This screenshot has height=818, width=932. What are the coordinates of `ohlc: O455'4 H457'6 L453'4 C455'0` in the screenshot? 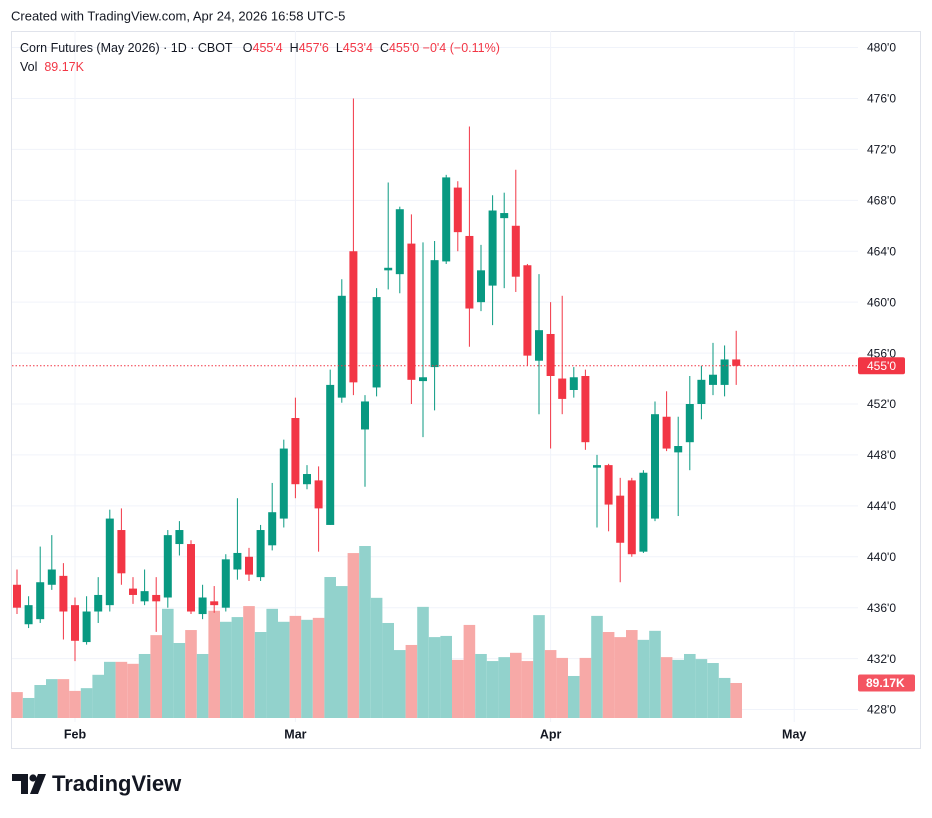 It's located at (325, 48).